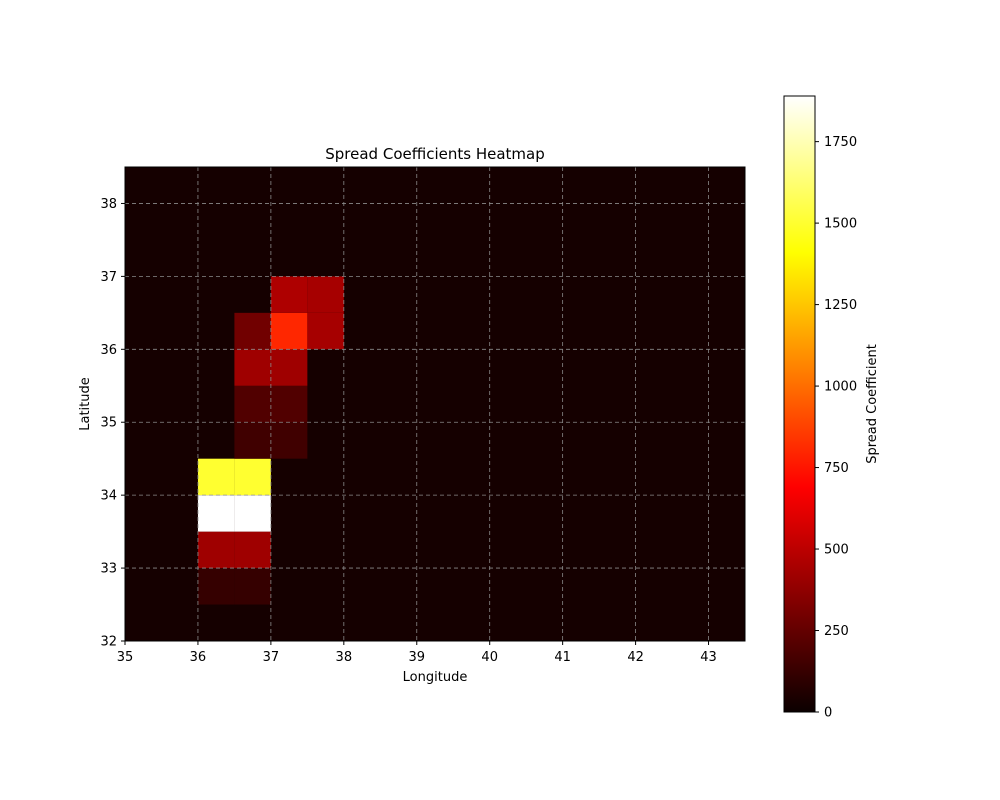 The height and width of the screenshot is (800, 1000). Describe the element at coordinates (840, 305) in the screenshot. I see `colorbar-tick-label: 1250` at that location.